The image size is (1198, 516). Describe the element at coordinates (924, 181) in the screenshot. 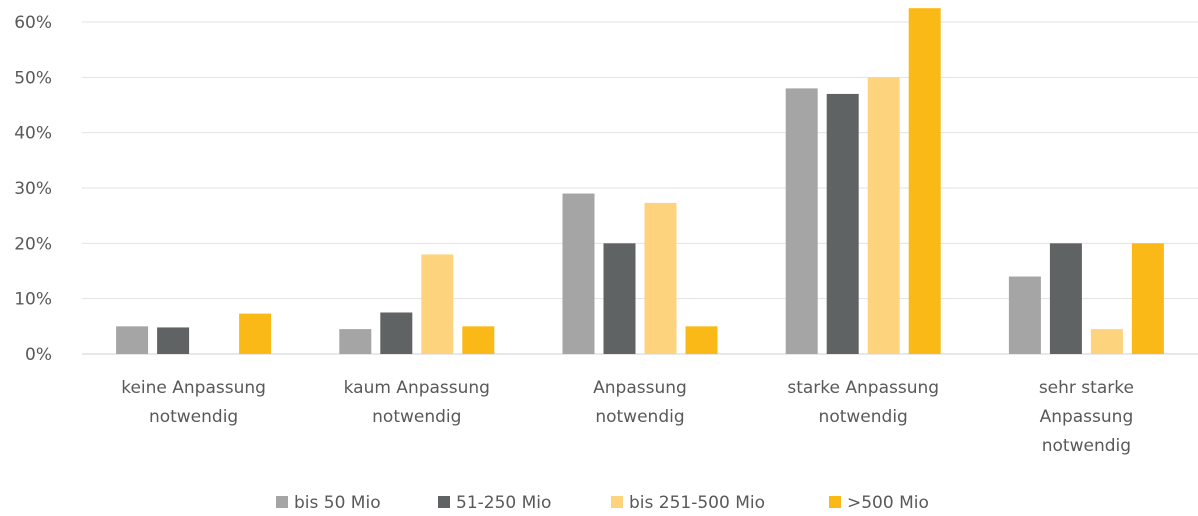

I see `bar--500-mio-3` at that location.